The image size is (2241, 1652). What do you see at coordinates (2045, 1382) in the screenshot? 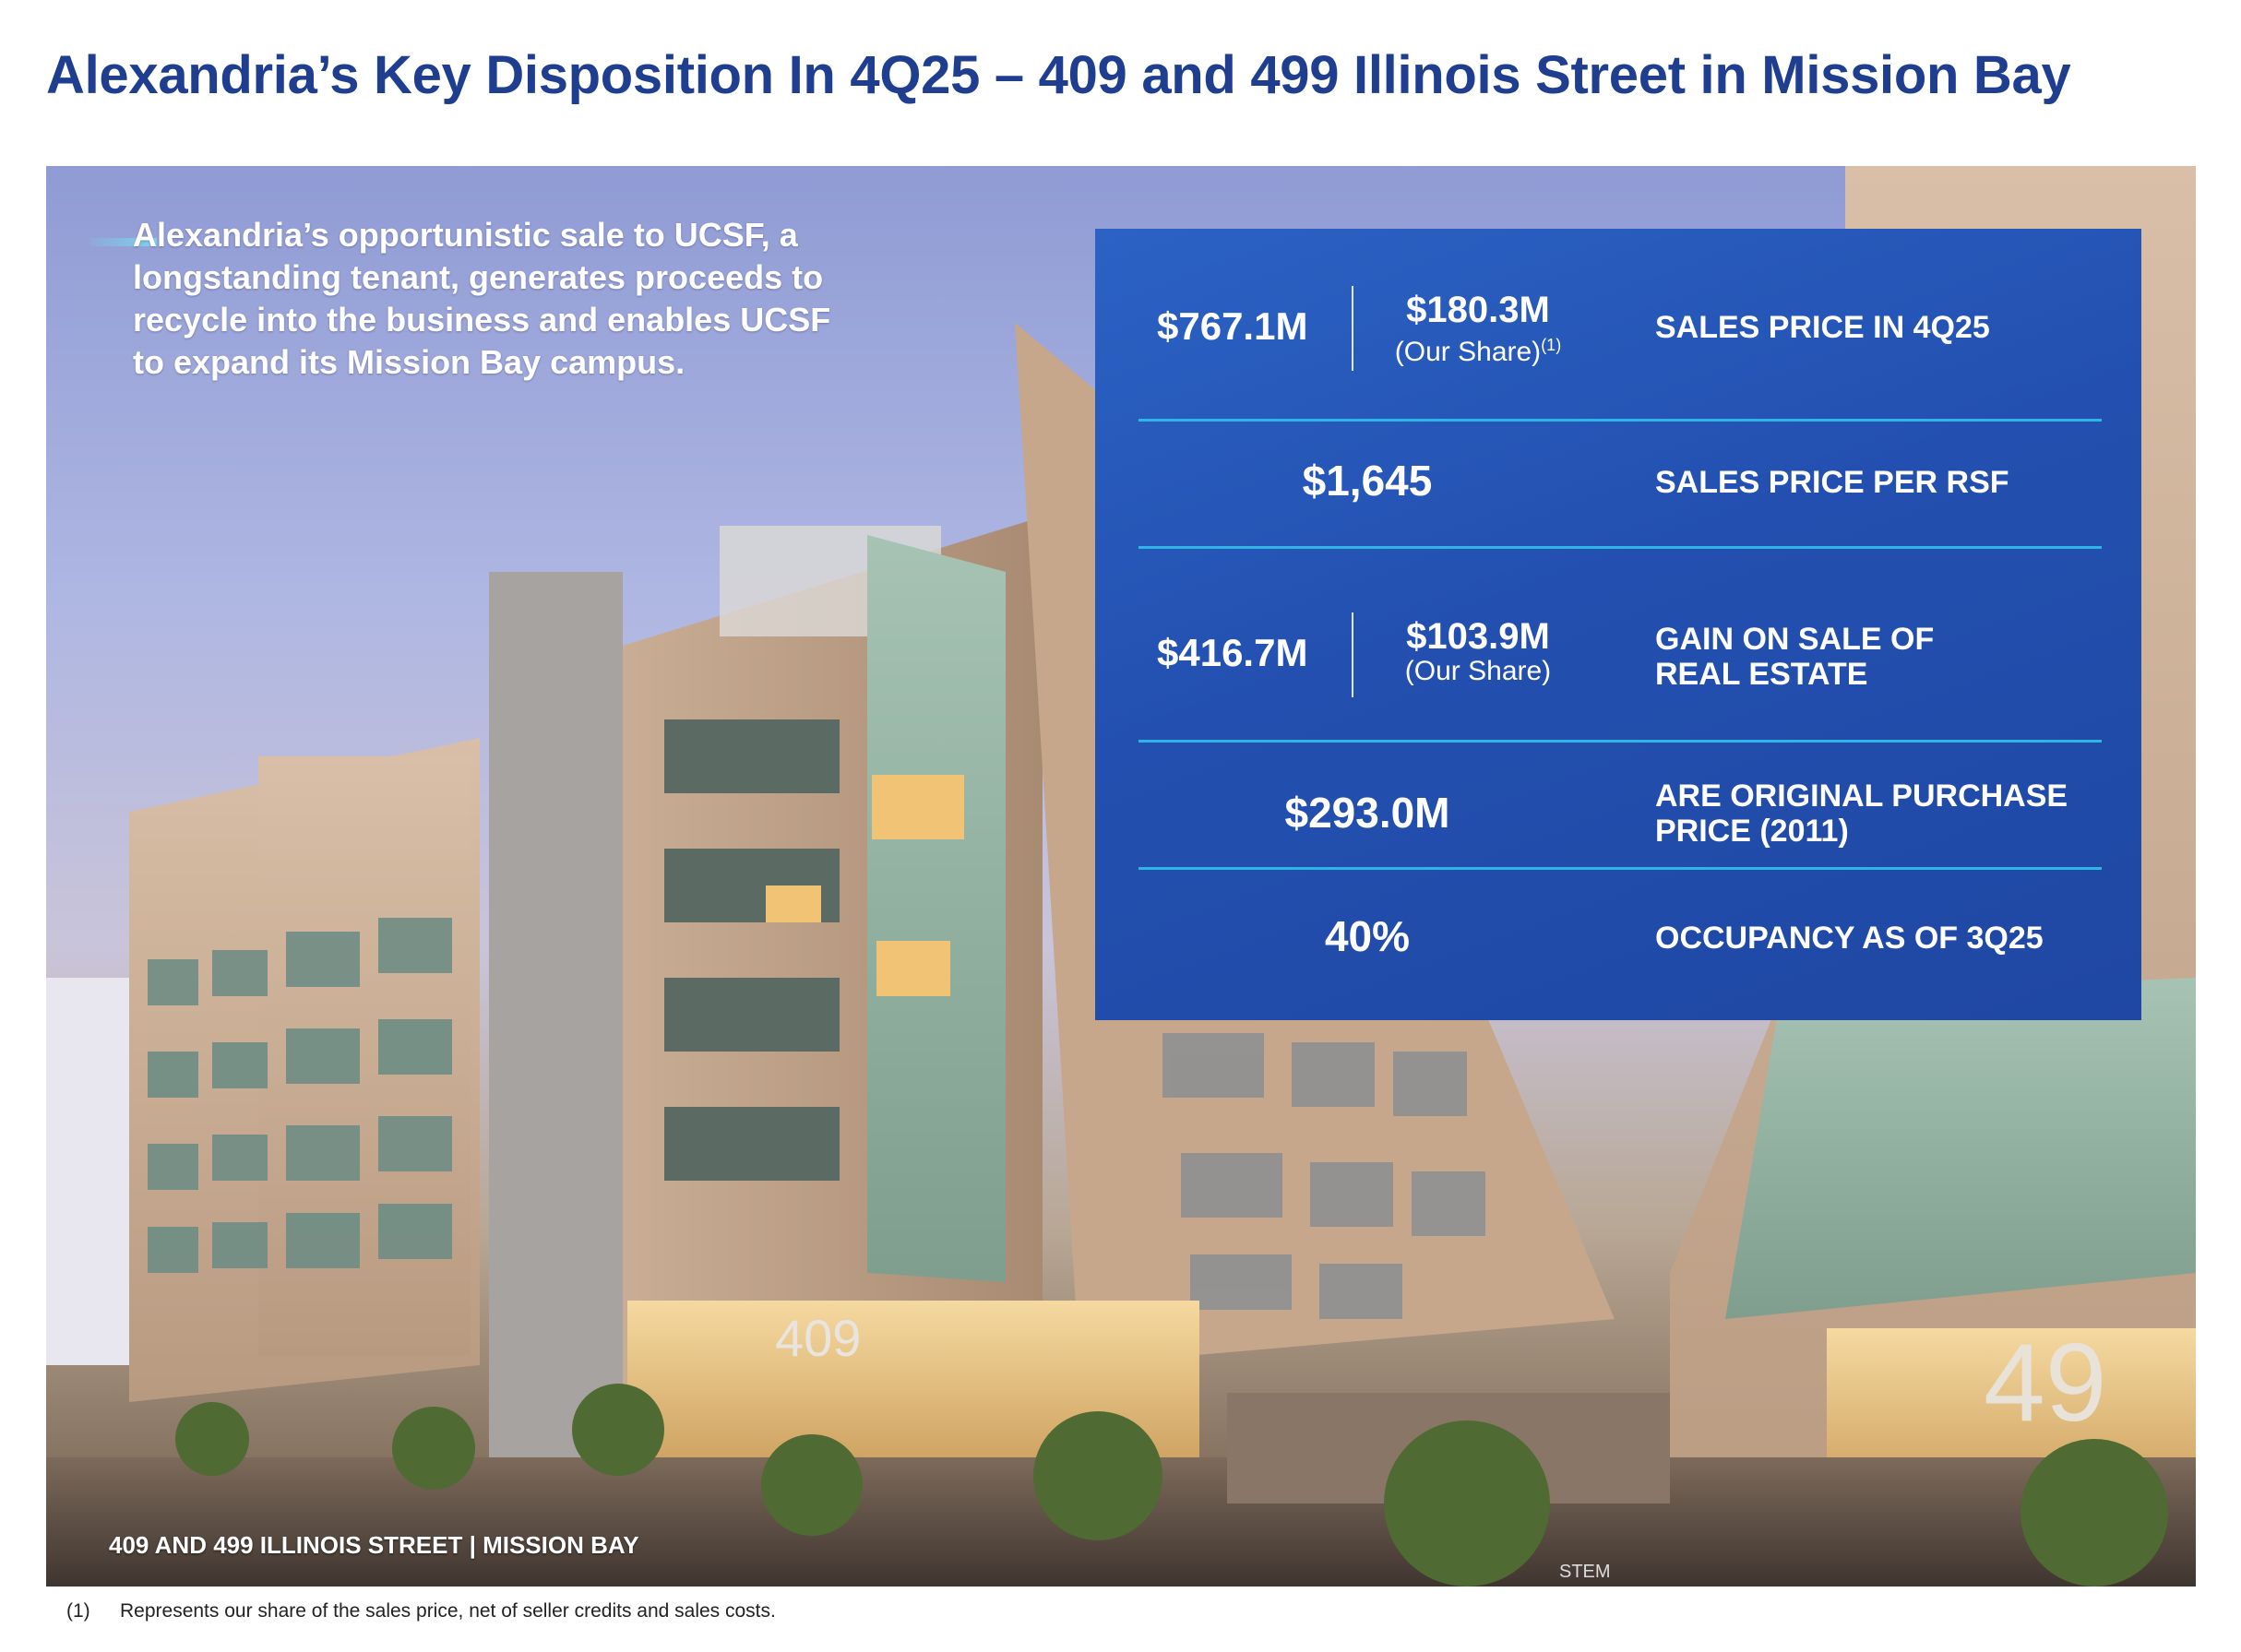
I see `building-number-499: 49` at bounding box center [2045, 1382].